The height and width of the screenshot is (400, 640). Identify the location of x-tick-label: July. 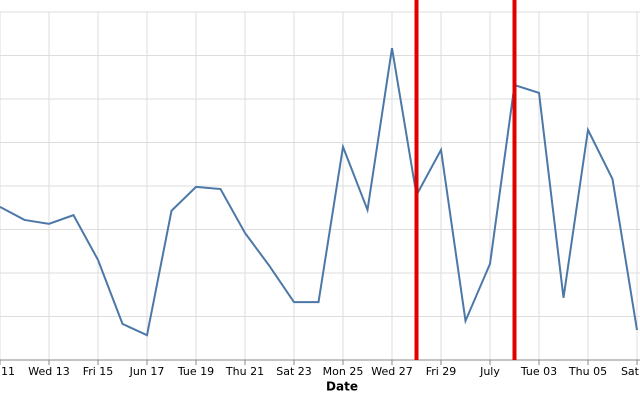
(489, 371).